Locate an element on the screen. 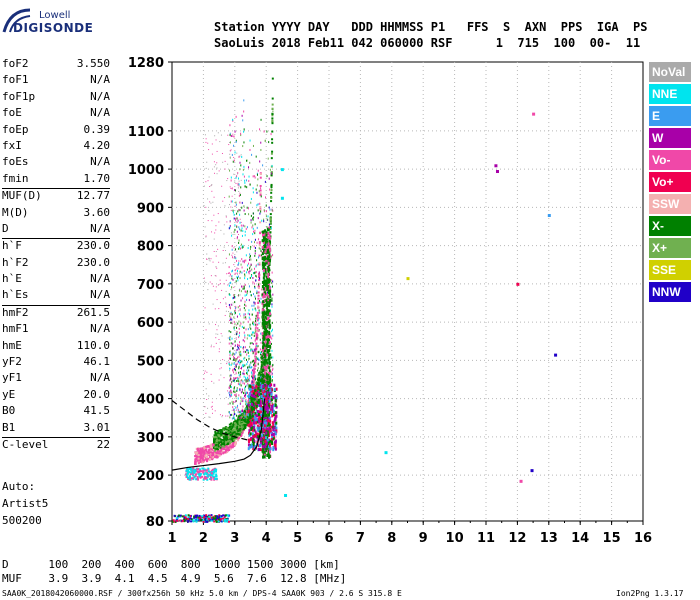 This screenshot has width=700, height=600. x-tick-label: 2 is located at coordinates (203, 538).